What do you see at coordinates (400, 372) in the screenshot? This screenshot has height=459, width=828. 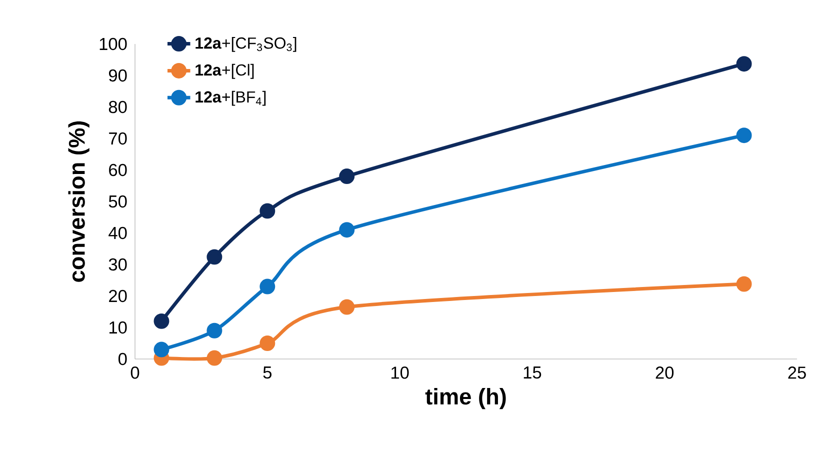 I see `x-tick-label: 10` at bounding box center [400, 372].